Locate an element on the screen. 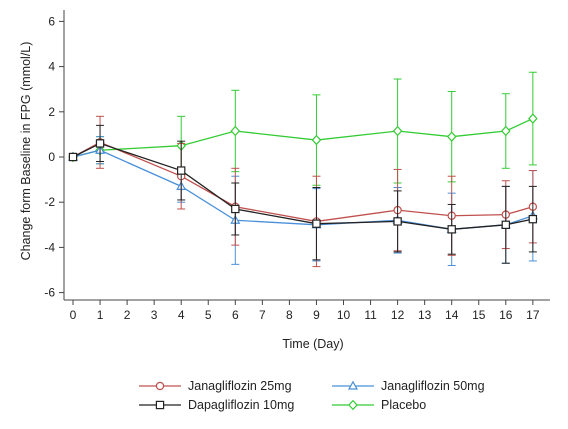  x-tick-label: 3 is located at coordinates (154, 315).